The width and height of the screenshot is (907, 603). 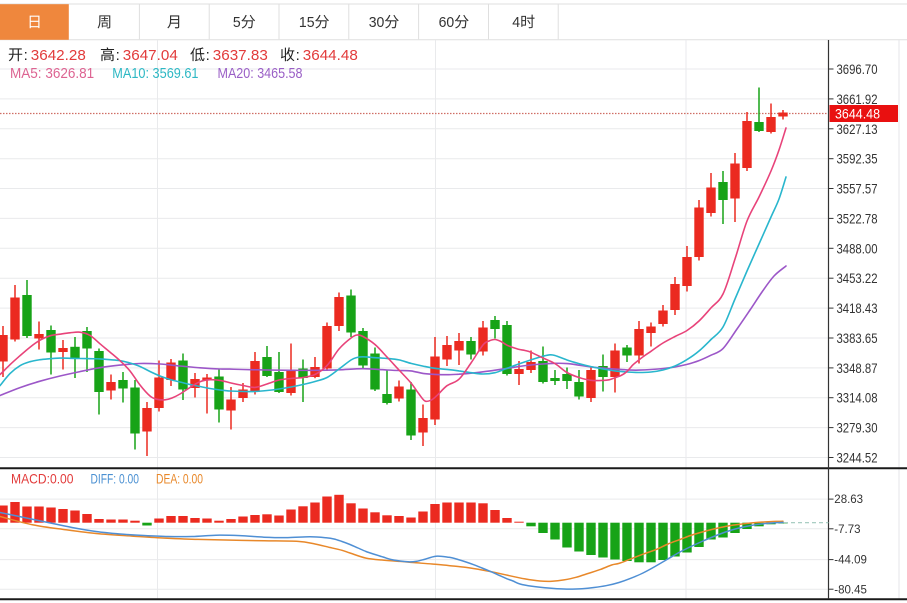 What do you see at coordinates (240, 55) in the screenshot?
I see `svg-text: 3637.83` at bounding box center [240, 55].